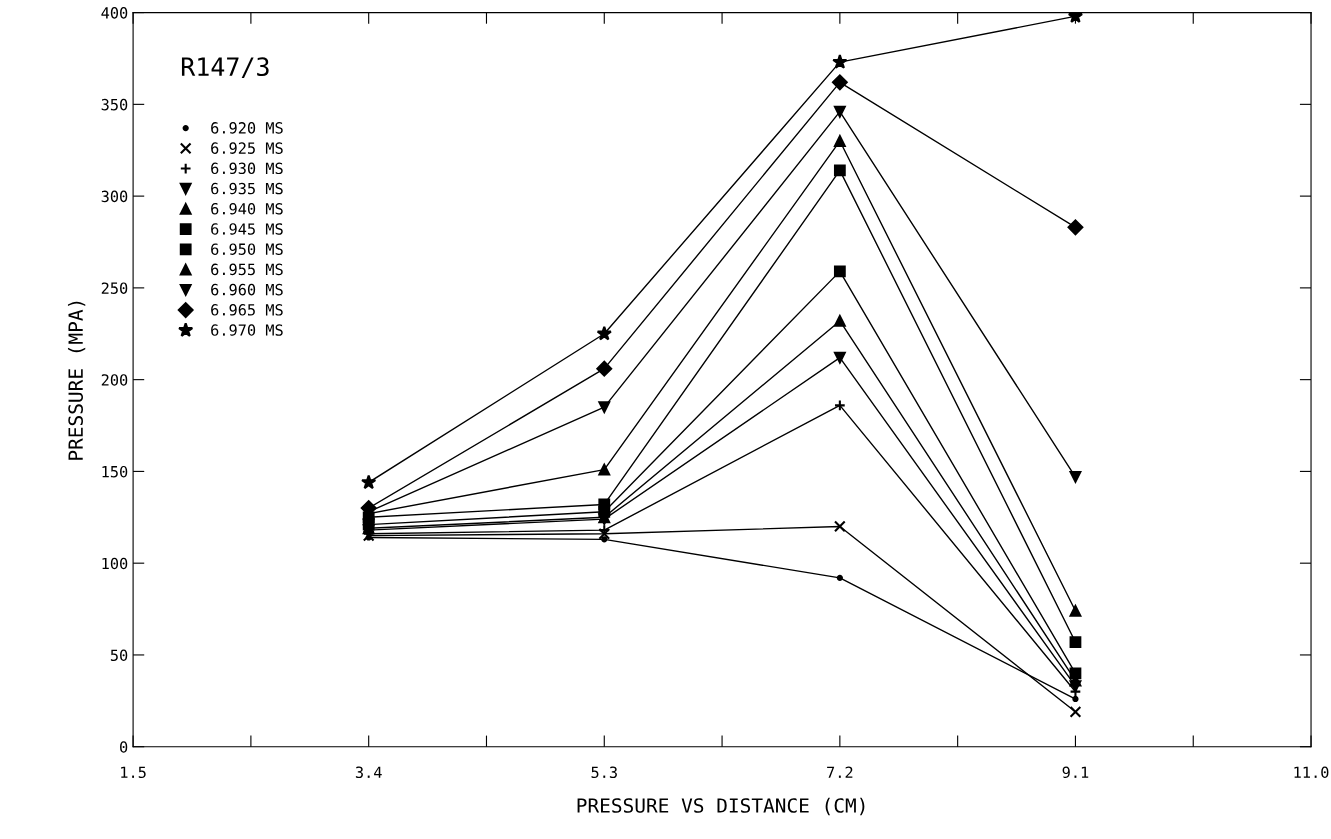  I want to click on x-tick-label: 1.5, so click(133, 772).